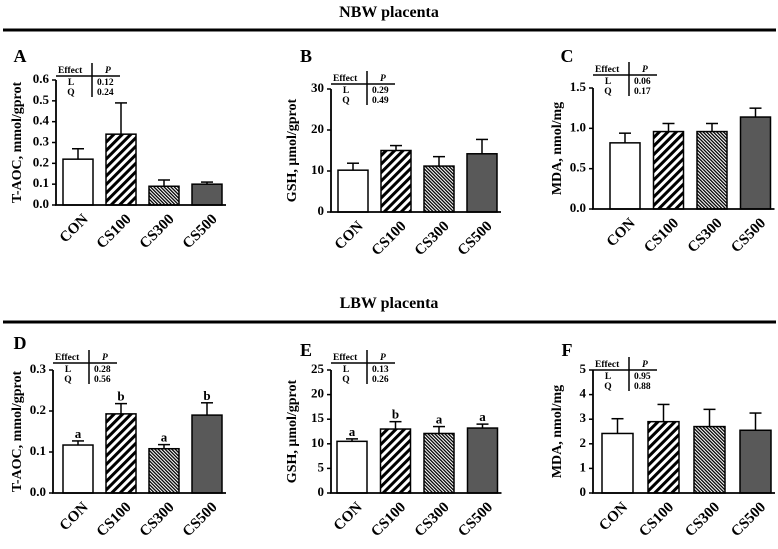 This screenshot has width=778, height=549. Describe the element at coordinates (567, 350) in the screenshot. I see `panel-letter: F` at that location.